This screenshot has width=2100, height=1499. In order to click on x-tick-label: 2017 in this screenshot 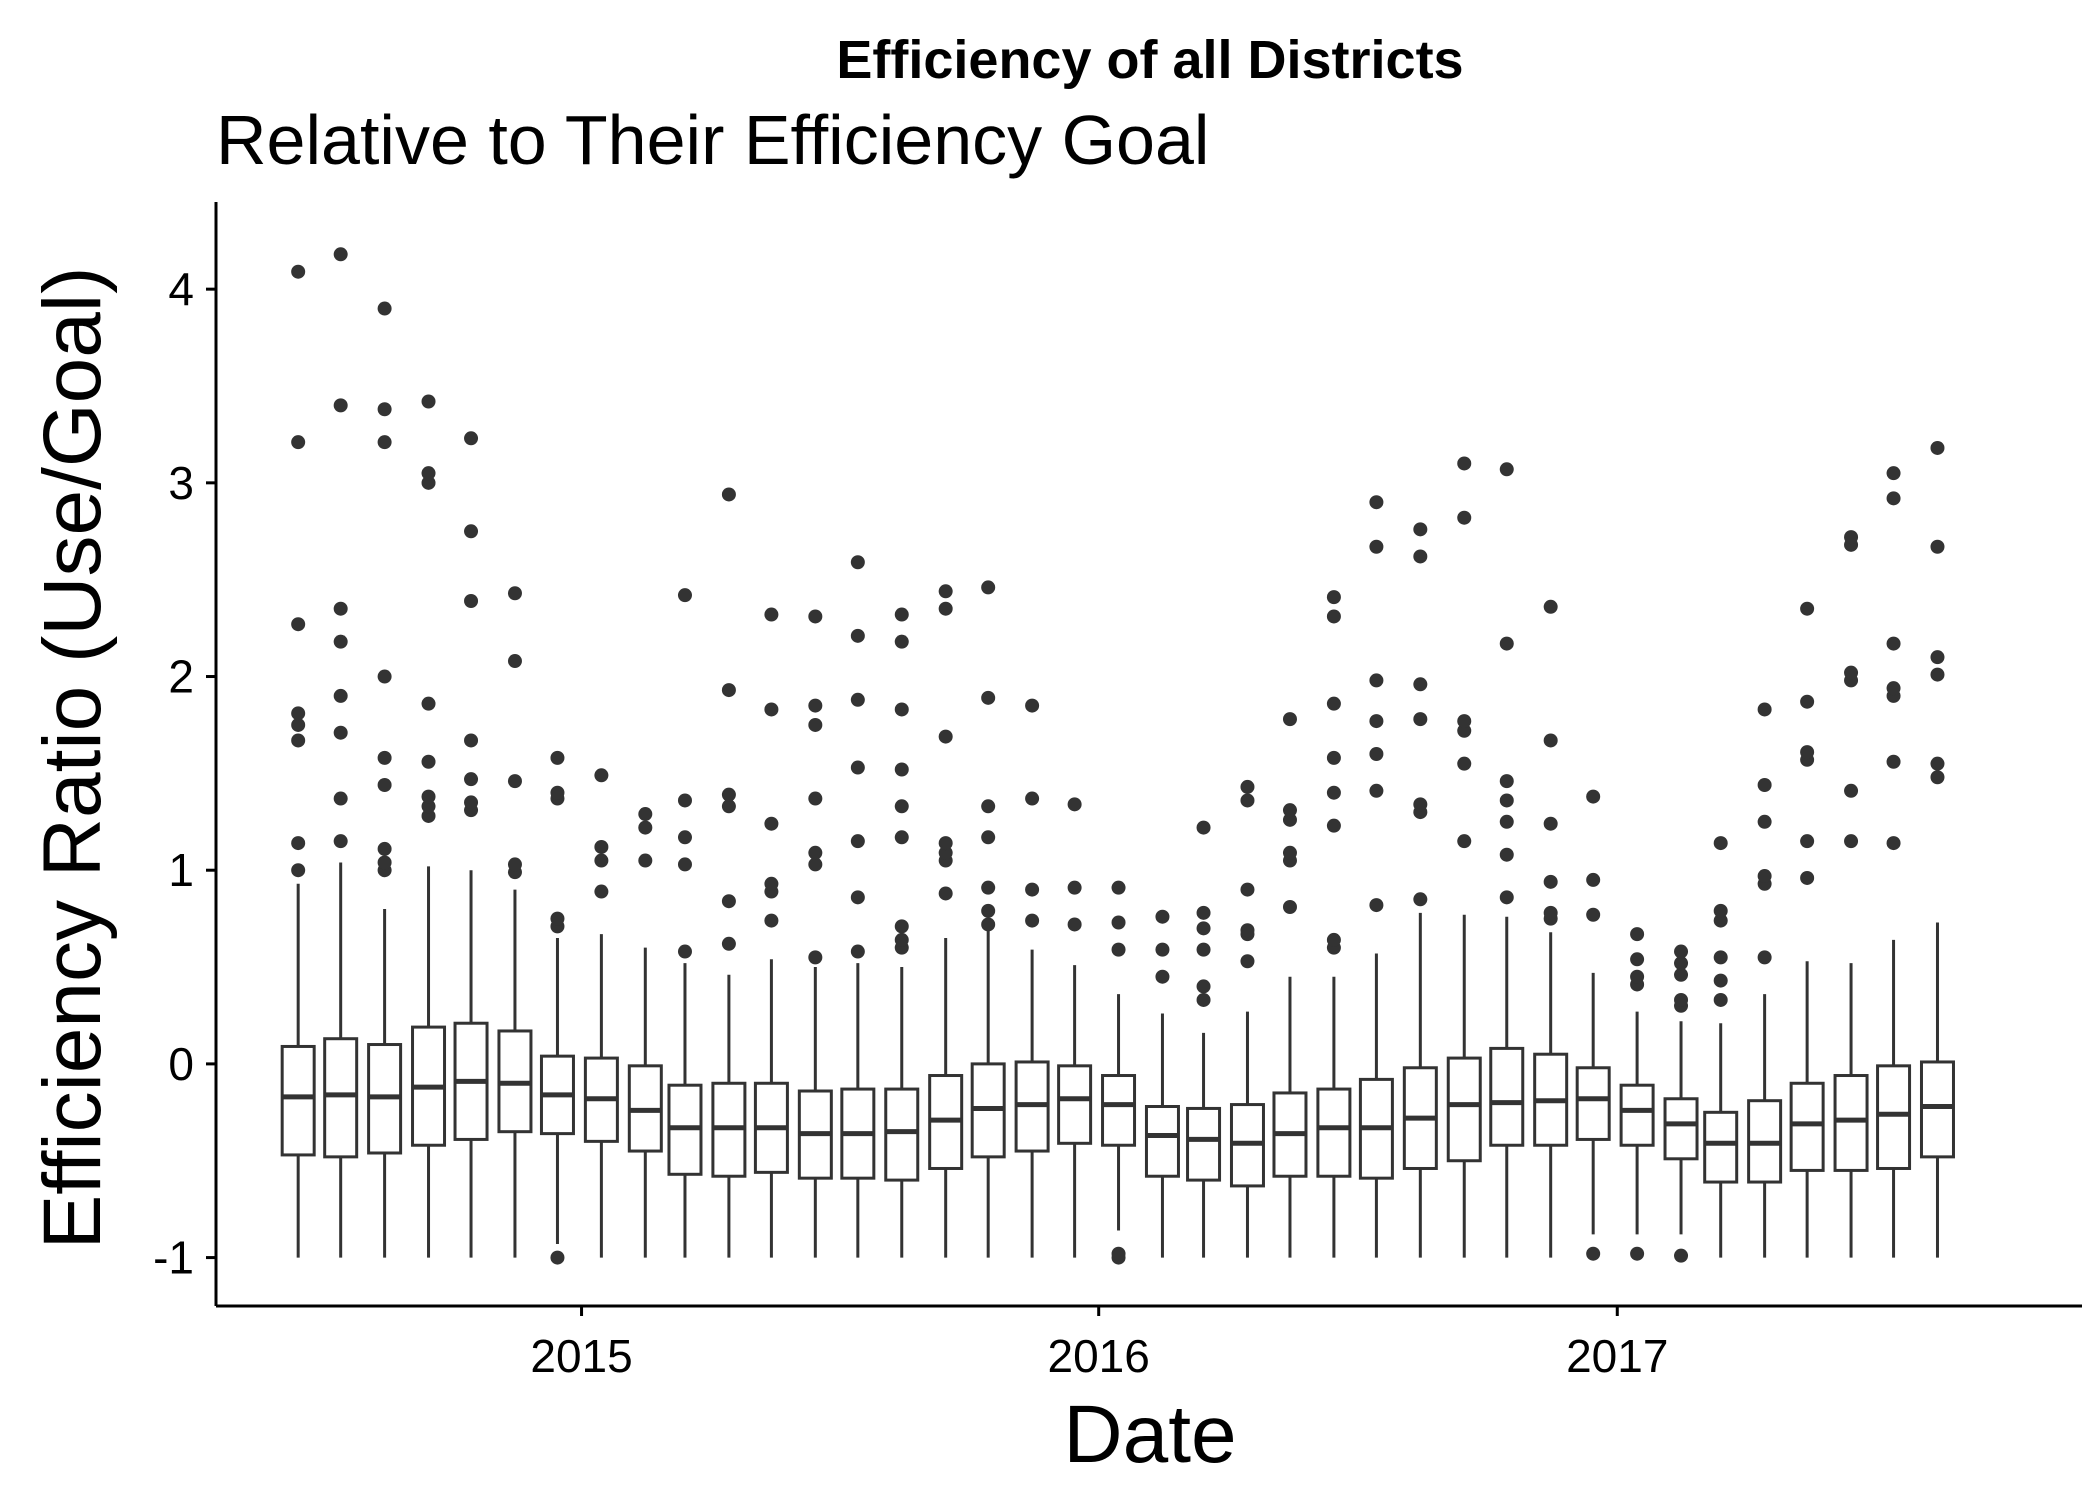, I will do `click(1617, 1356)`.